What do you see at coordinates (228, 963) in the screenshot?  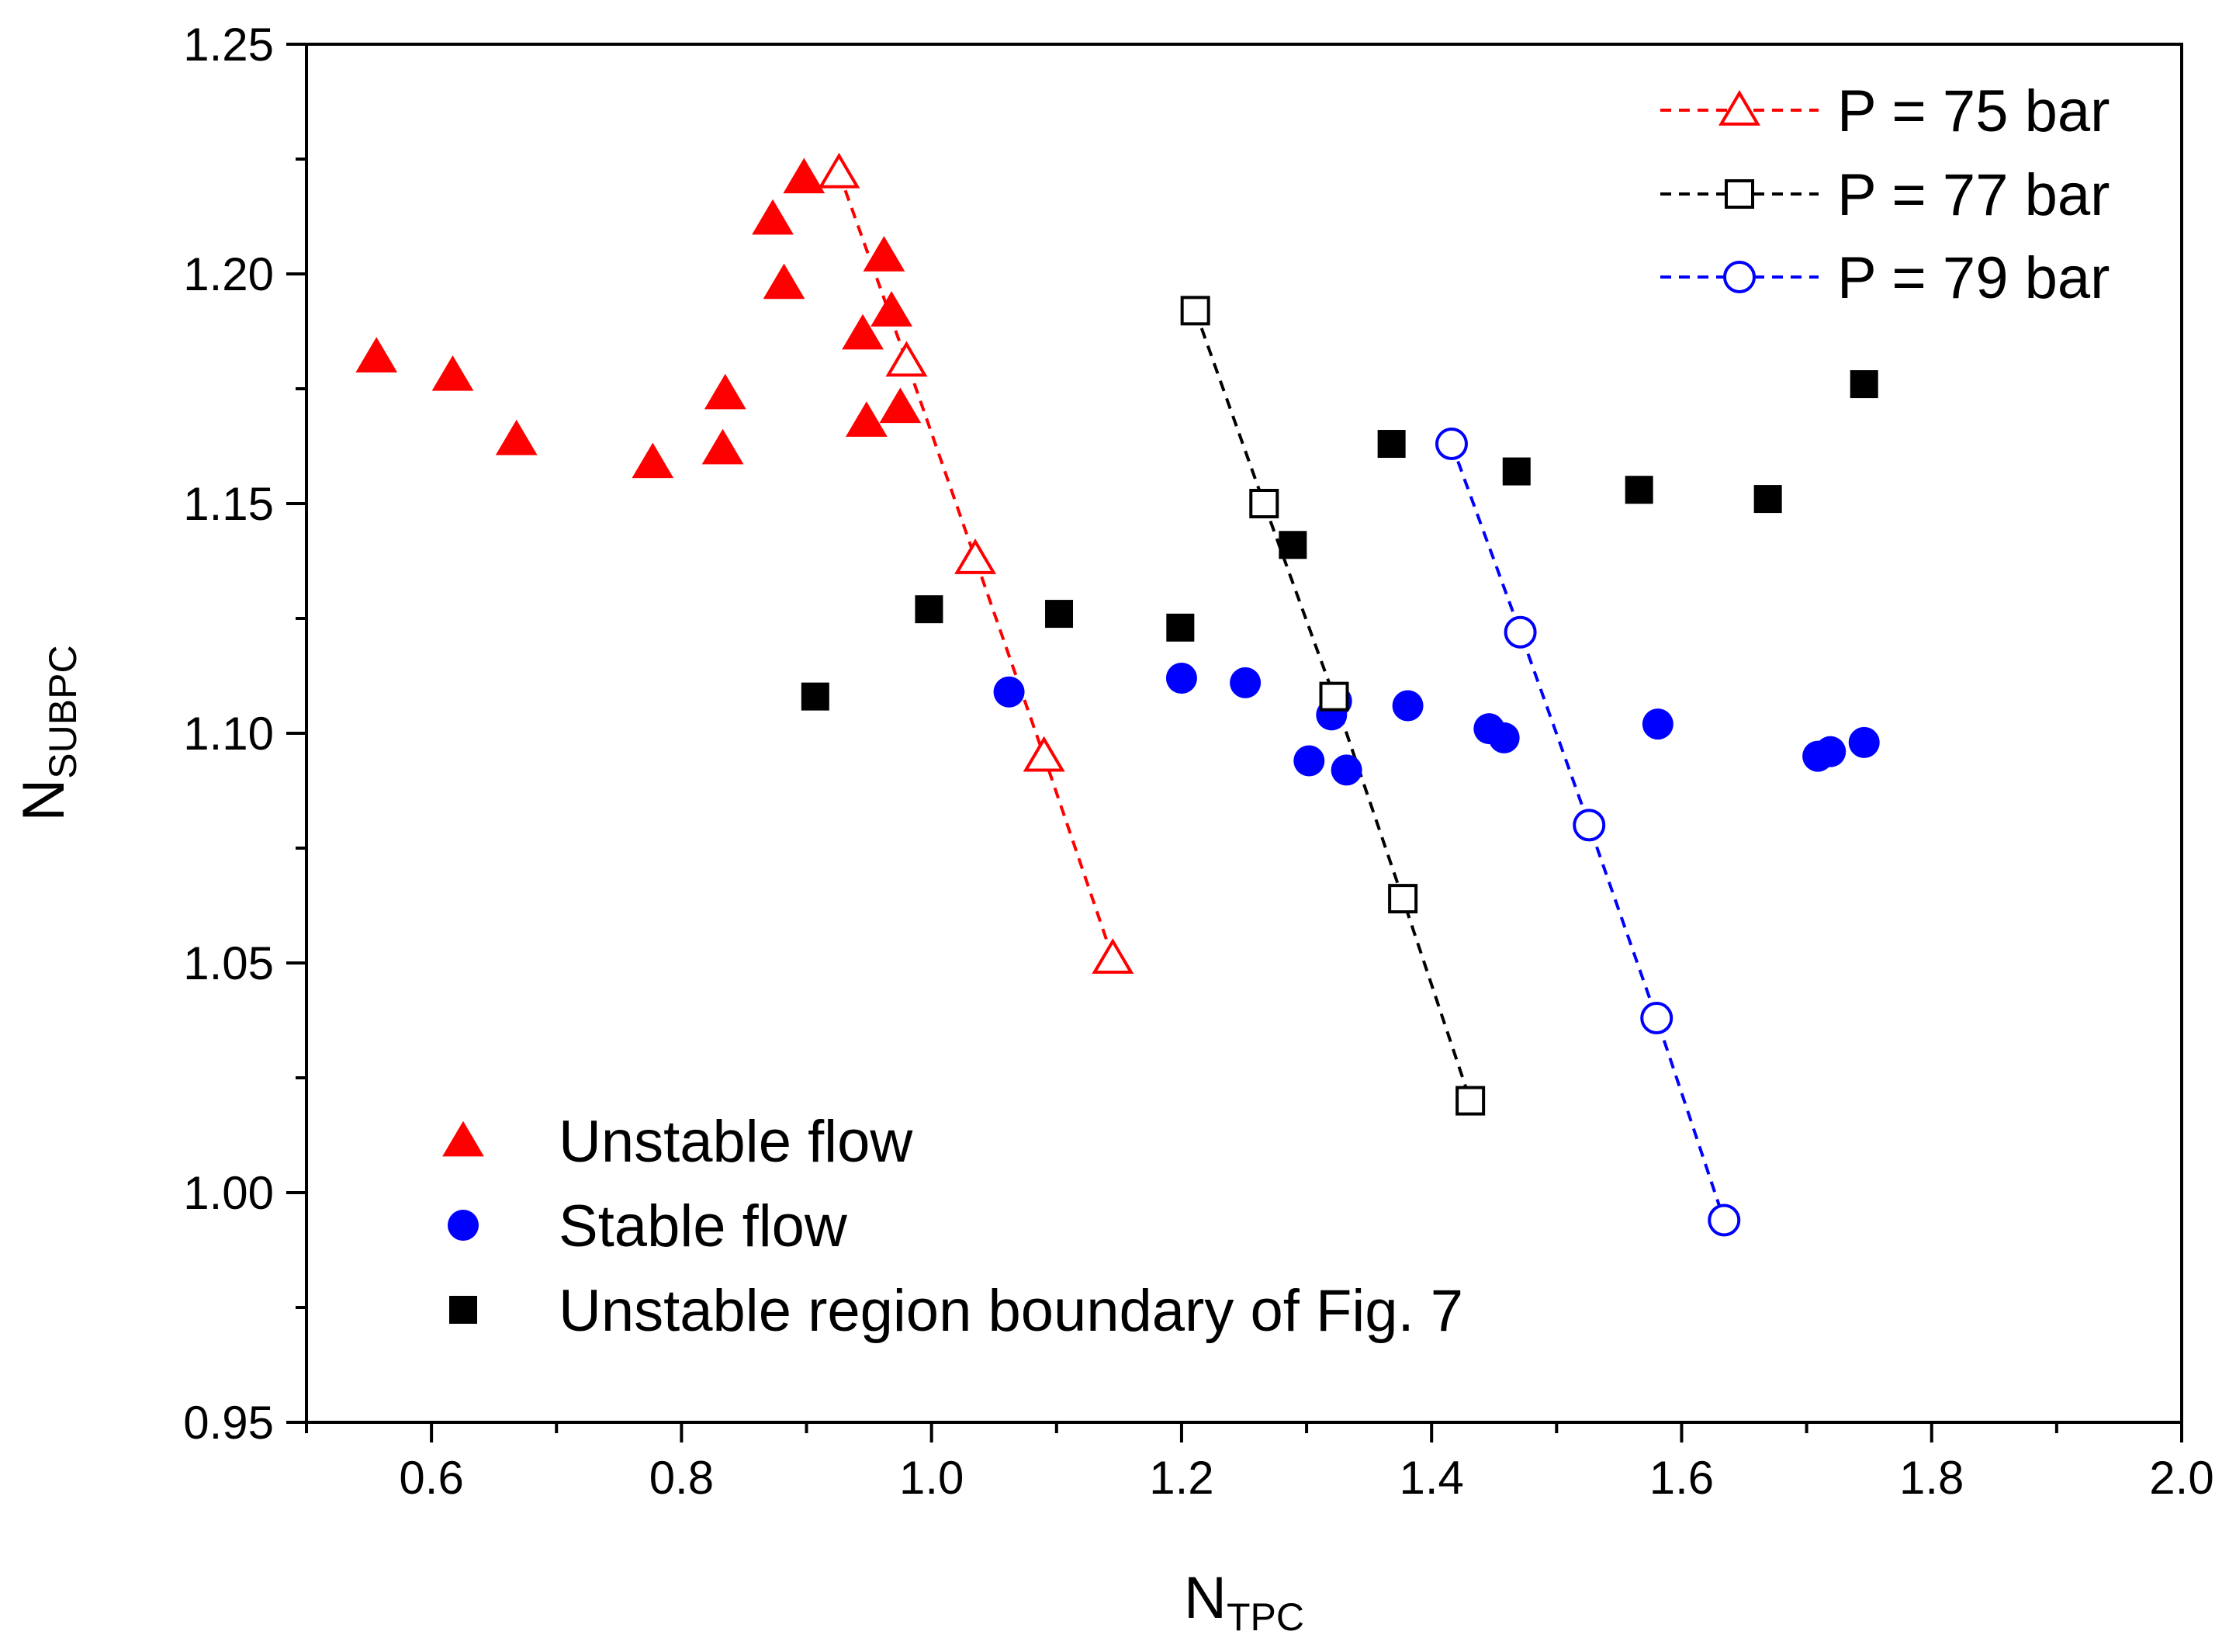 I see `y-tick-label: 1.05` at bounding box center [228, 963].